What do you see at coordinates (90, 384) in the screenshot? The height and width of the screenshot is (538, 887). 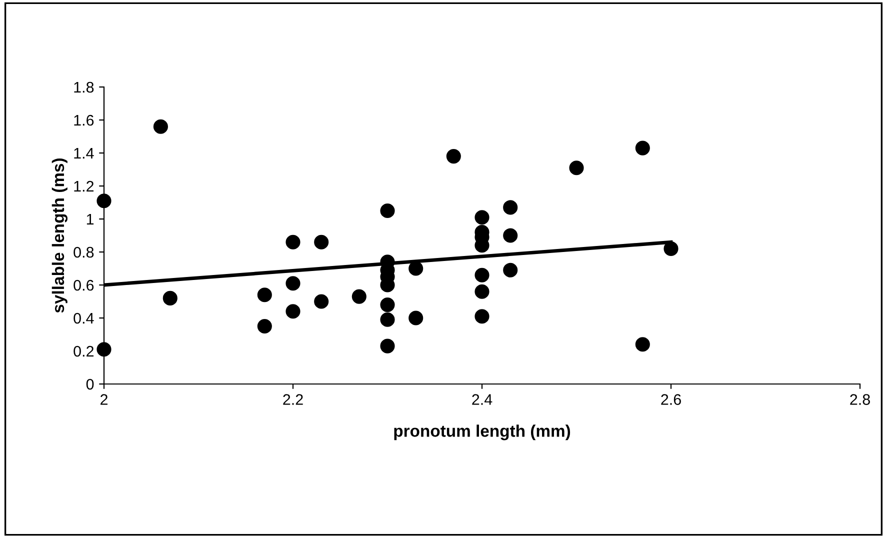 I see `y-tick-label: 0` at bounding box center [90, 384].